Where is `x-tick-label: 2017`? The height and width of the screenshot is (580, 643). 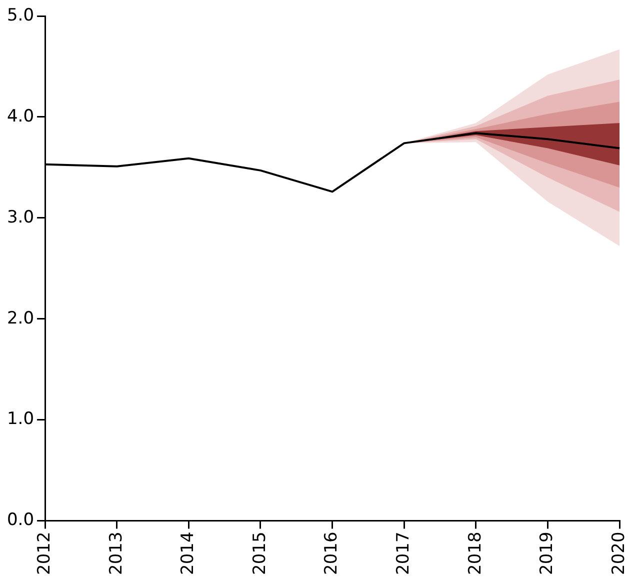
x-tick-label: 2017 is located at coordinates (404, 553).